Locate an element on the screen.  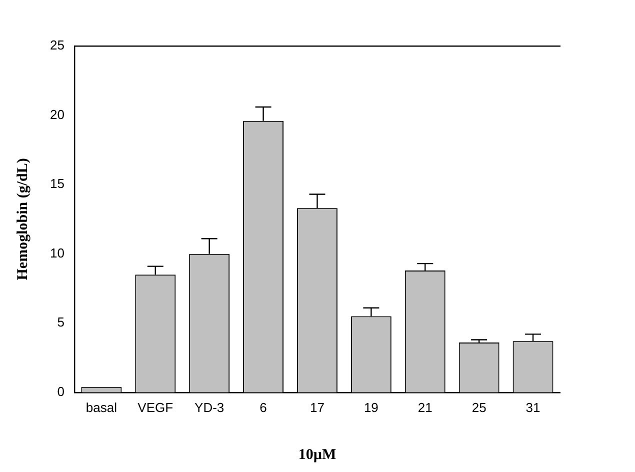
y-tick-label: 0 is located at coordinates (60, 391).